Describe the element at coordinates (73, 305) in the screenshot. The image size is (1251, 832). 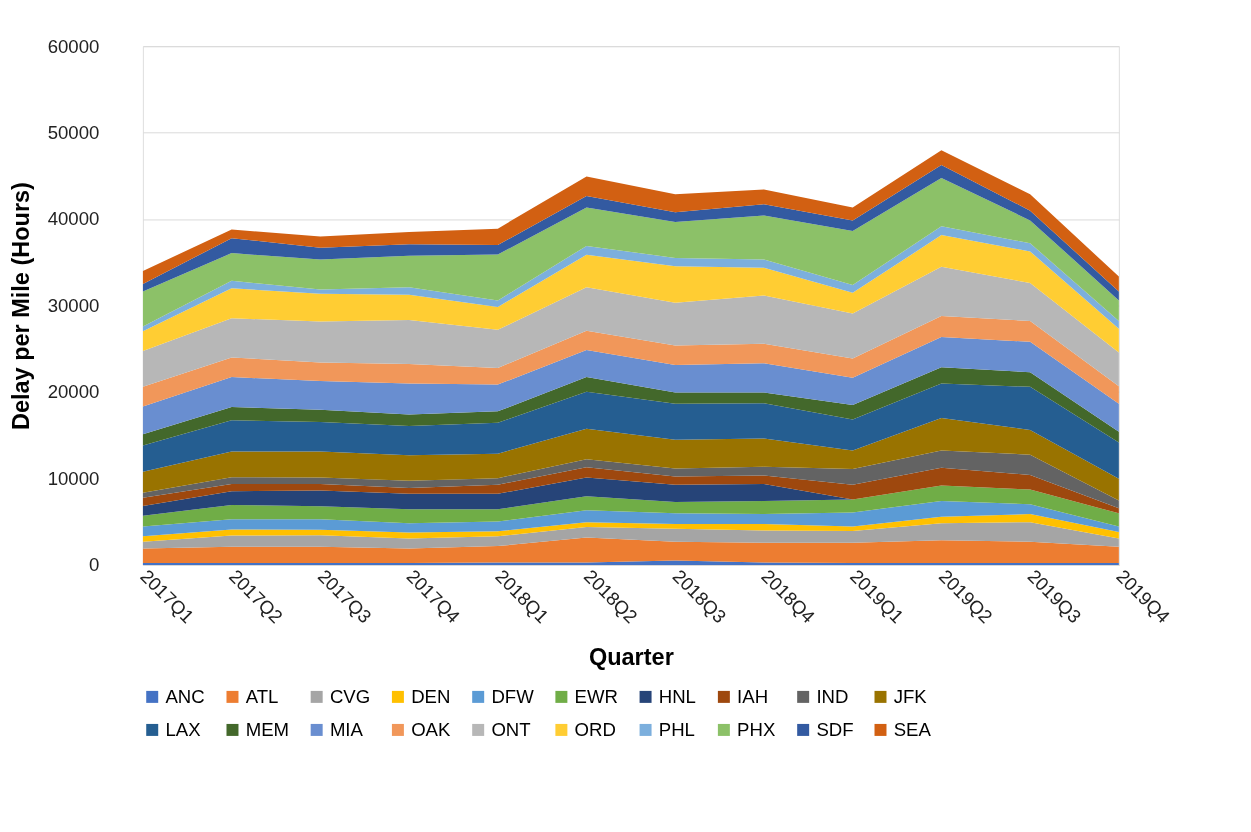
I see `y-tick-label: 30000` at that location.